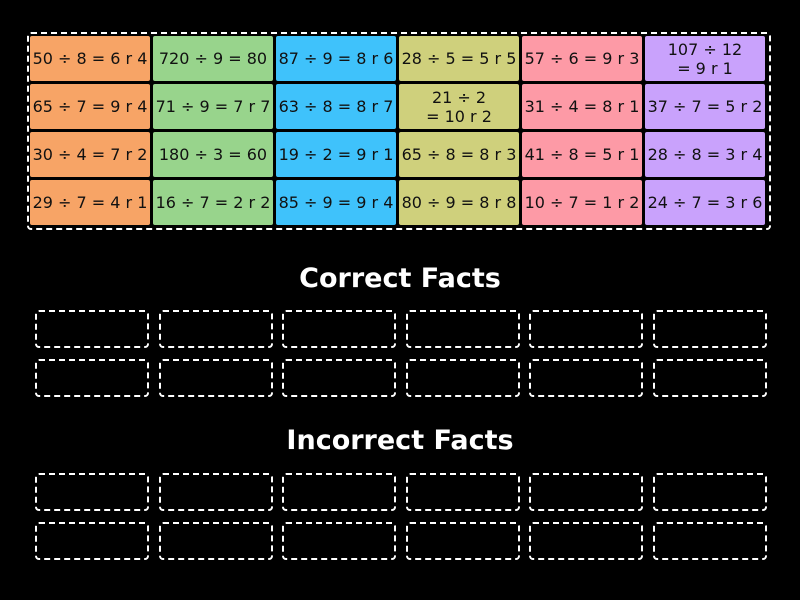 This screenshot has width=800, height=600. What do you see at coordinates (459, 154) in the screenshot?
I see `tile: 65 ÷ 8 = 8 r 3` at bounding box center [459, 154].